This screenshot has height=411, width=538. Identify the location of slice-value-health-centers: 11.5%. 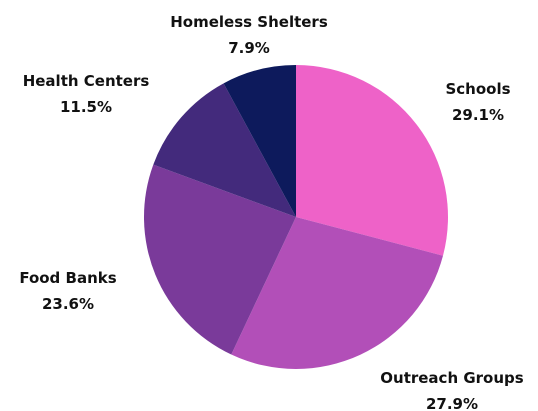
(86, 107).